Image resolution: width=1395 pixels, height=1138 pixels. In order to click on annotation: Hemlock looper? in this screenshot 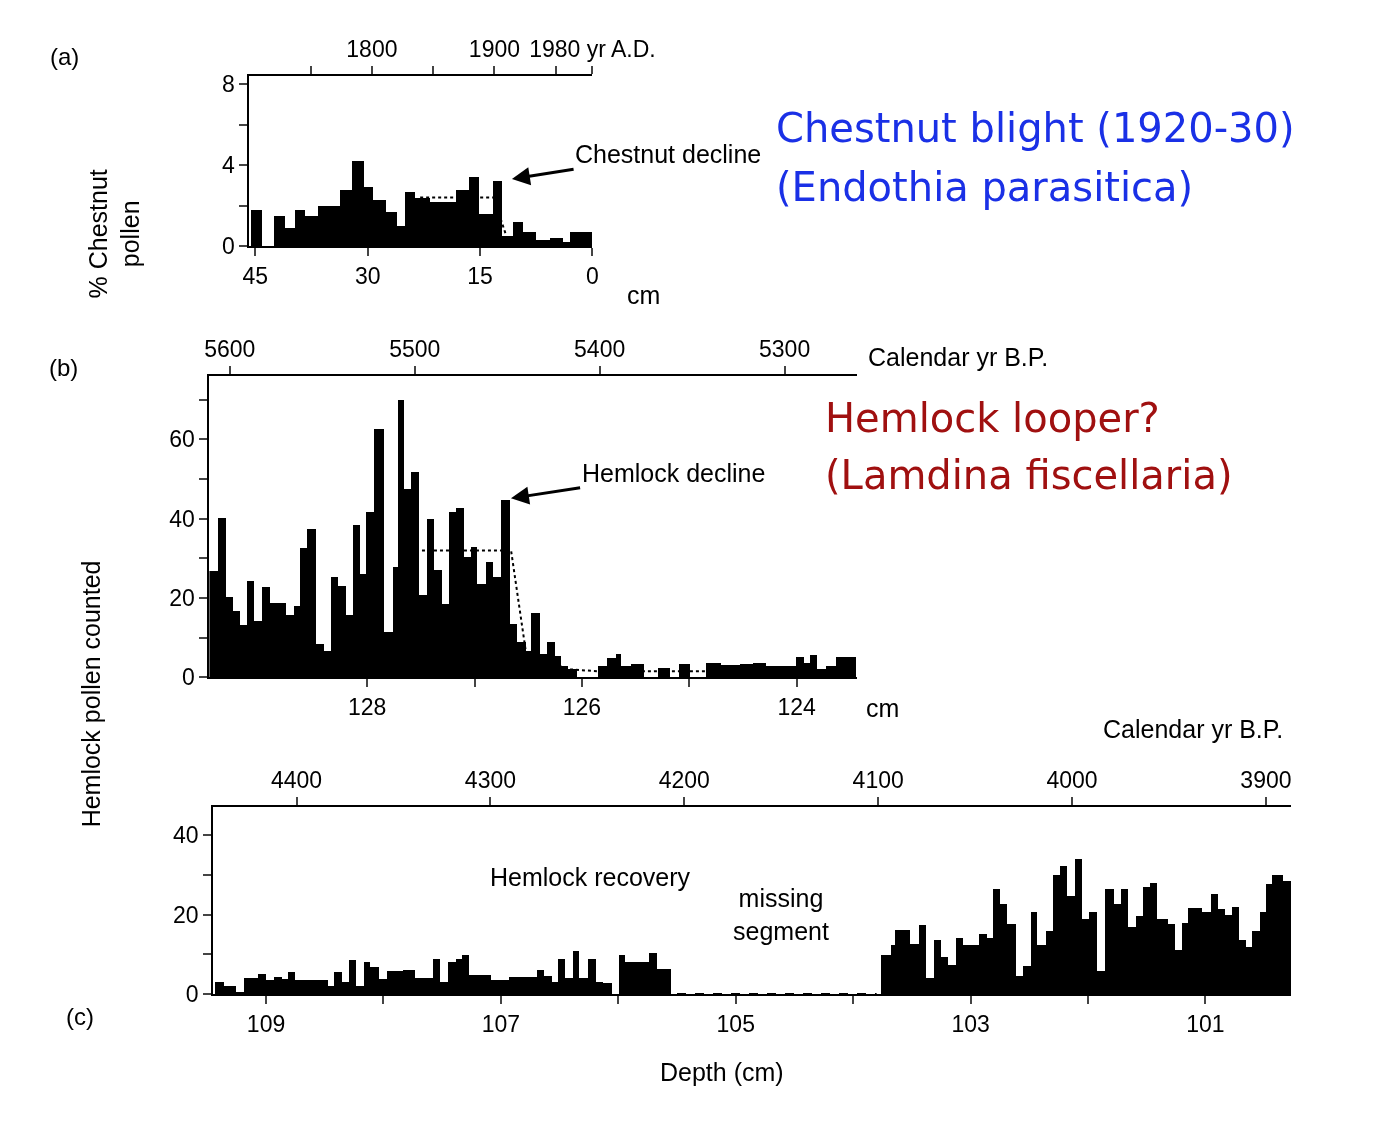, I will do `click(992, 418)`.